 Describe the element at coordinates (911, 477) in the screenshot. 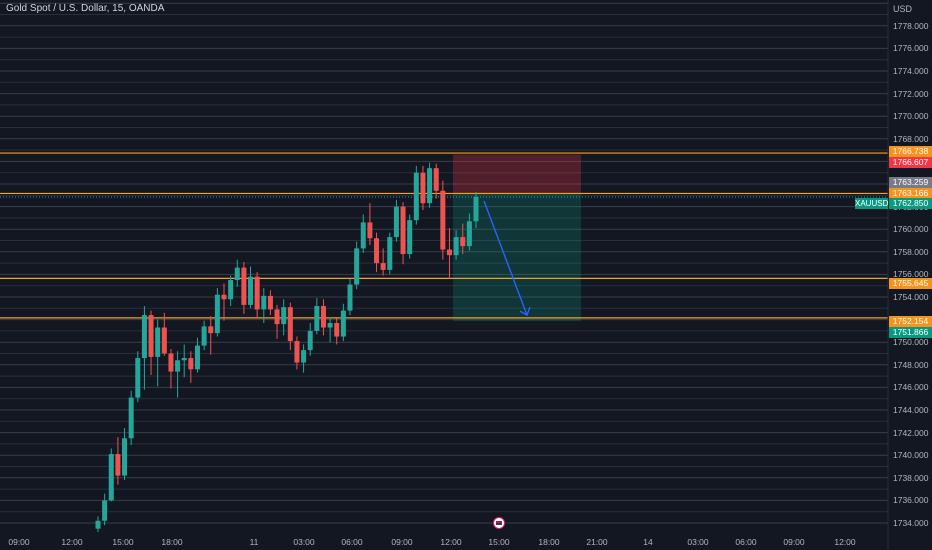

I see `price-tick-label: 1738.000` at that location.